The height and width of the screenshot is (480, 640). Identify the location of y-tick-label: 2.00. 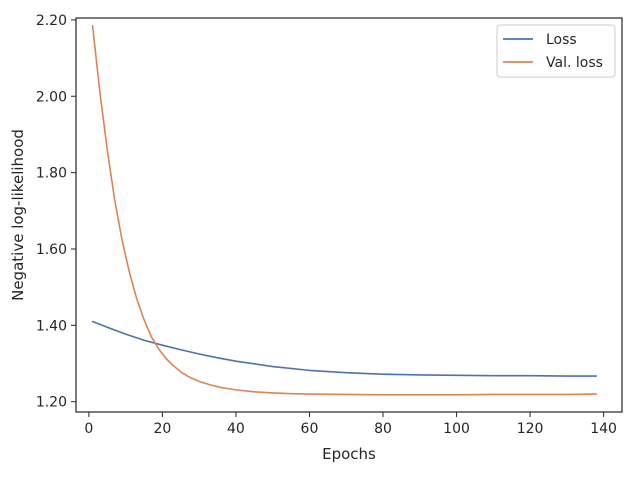
(51, 97).